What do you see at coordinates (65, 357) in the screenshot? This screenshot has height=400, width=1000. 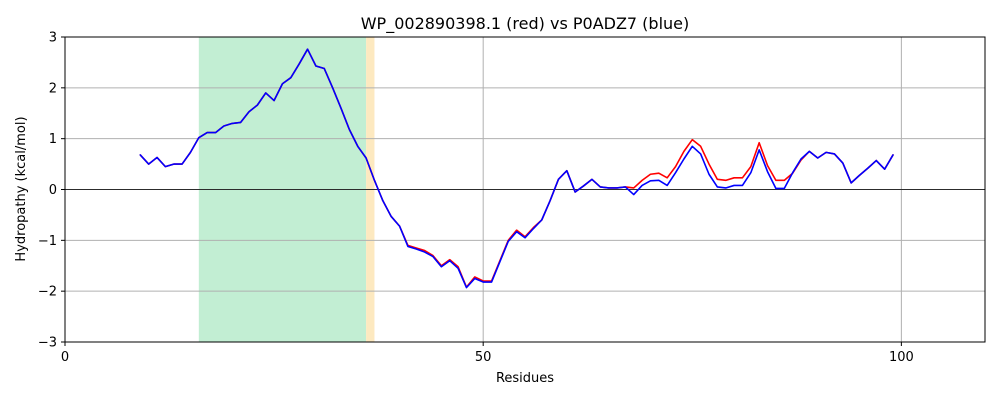 I see `x-tick-label: 0` at bounding box center [65, 357].